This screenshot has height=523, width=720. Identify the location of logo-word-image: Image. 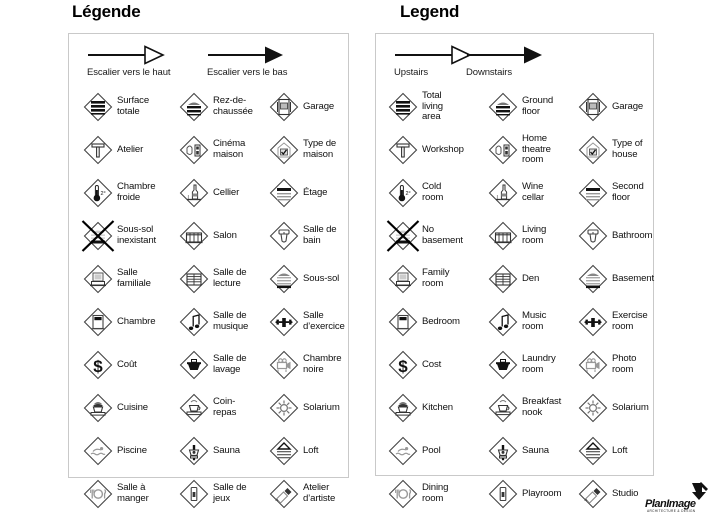
(681, 504).